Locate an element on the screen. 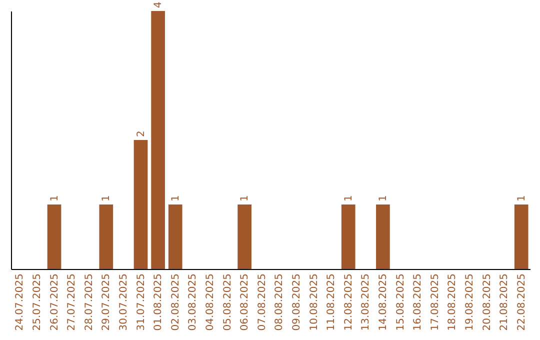 The image size is (540, 340). x-tick-label: 17.08.2025 is located at coordinates (435, 302).